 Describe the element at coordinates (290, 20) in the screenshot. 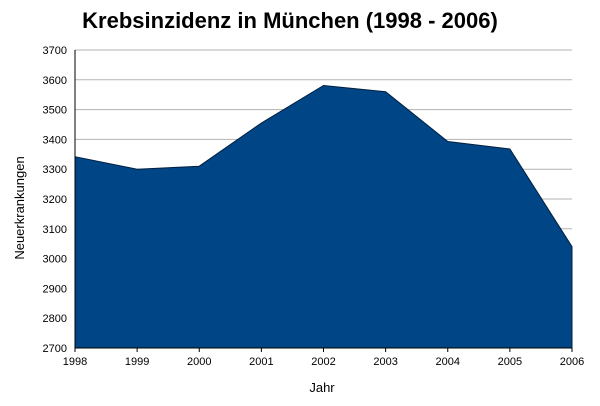

I see `chart-title: Krebsinzidenz in München (1998 - 2006)` at that location.